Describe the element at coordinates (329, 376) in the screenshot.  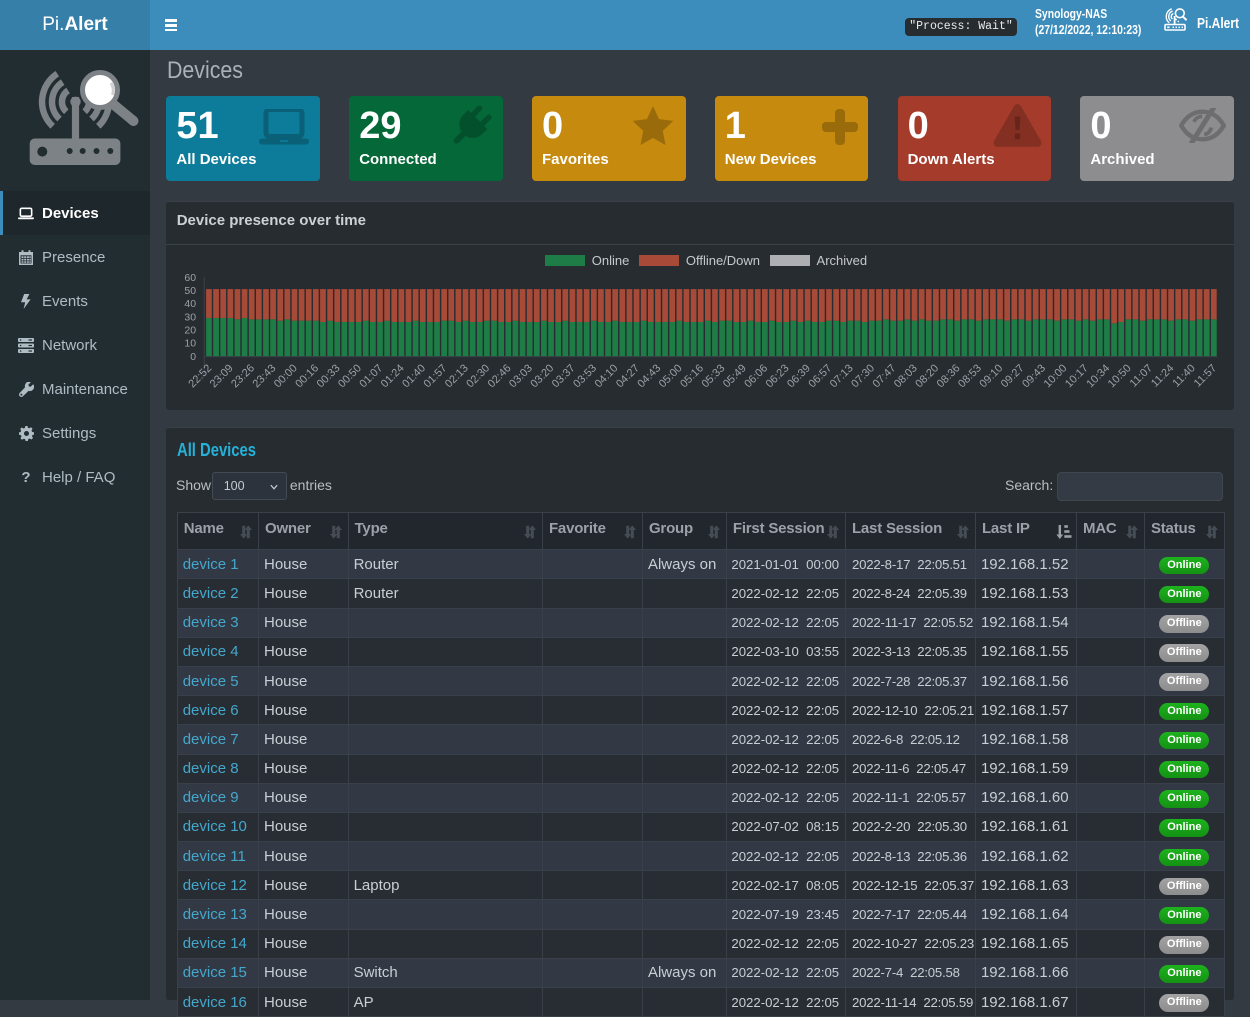
I see `svg-text: 00:33` at that location.